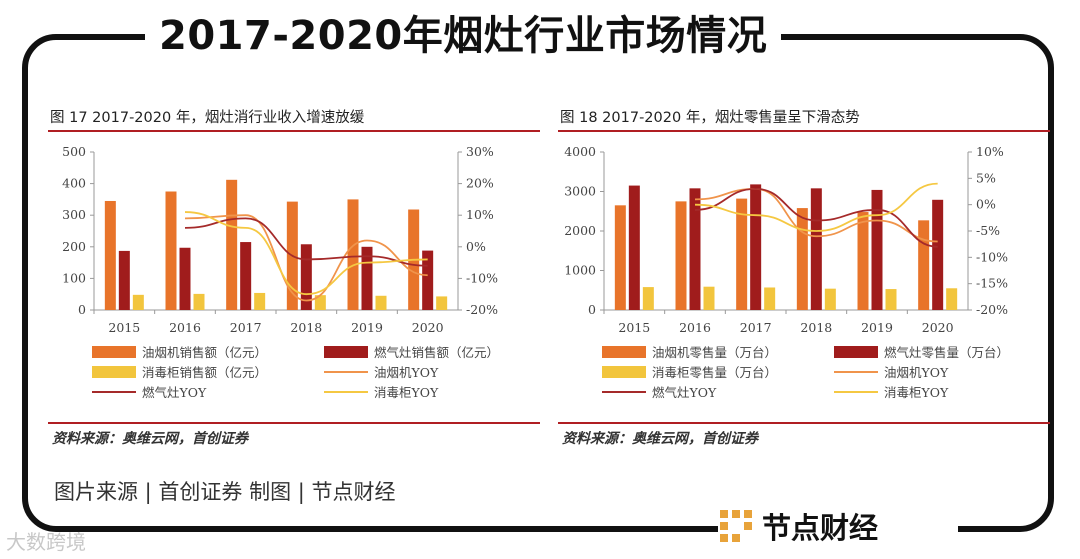 Image resolution: width=1080 pixels, height=559 pixels. I want to click on brand-logo: 节点财经, so click(838, 526).